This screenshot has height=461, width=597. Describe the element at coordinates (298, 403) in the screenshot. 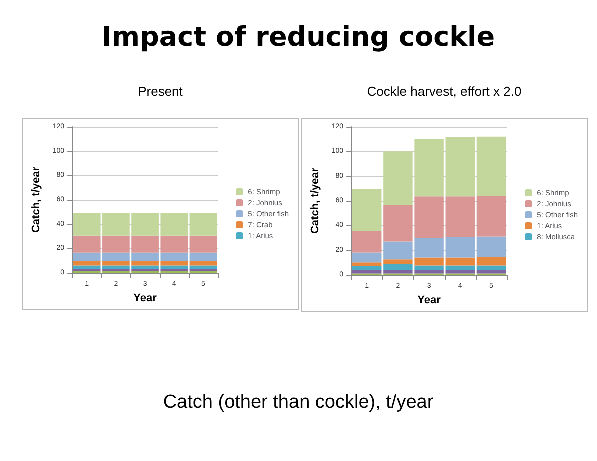

I see `text: Catch (other than cockle), t/year` at that location.